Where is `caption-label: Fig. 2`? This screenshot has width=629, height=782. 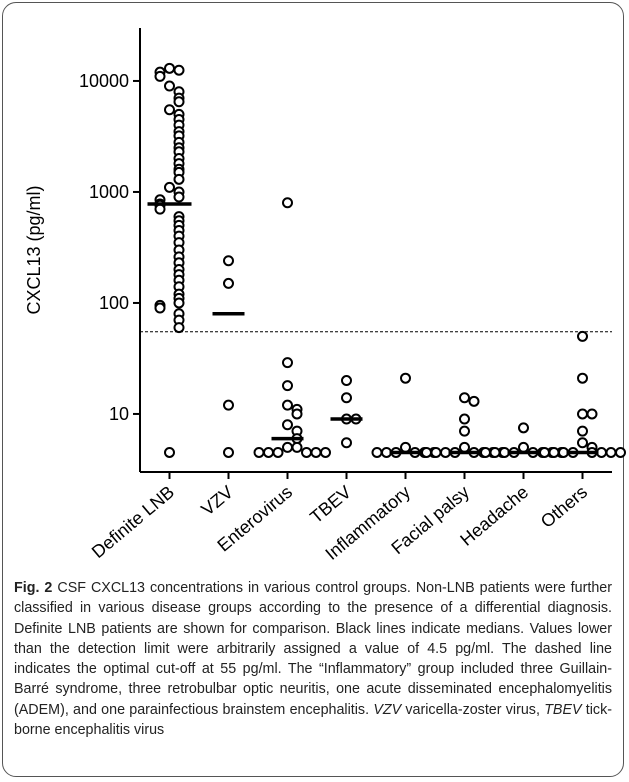
caption-label: Fig. 2 is located at coordinates (33, 588).